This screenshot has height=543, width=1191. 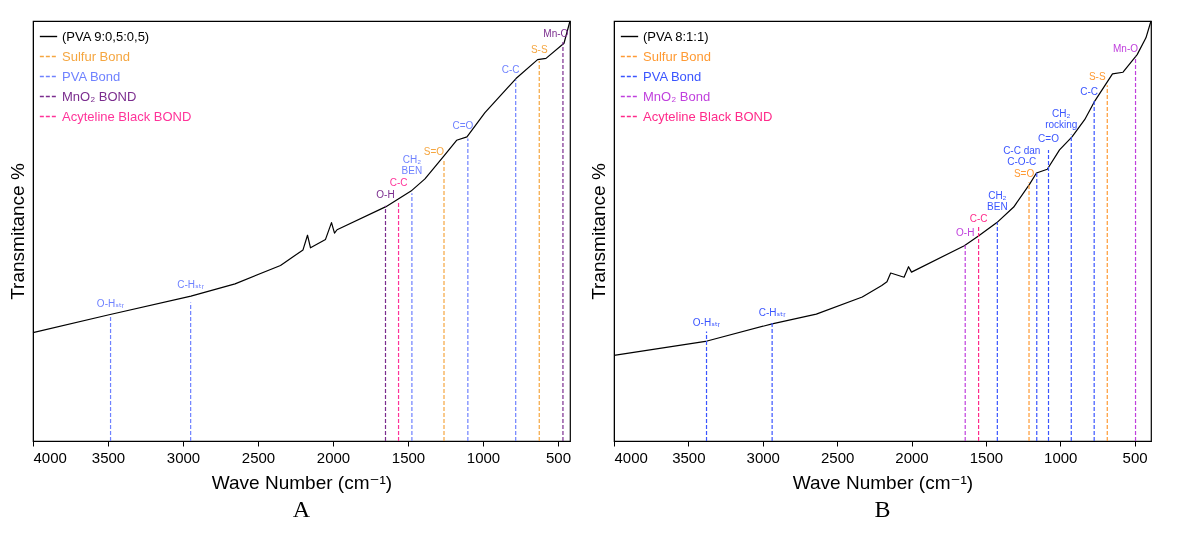 What do you see at coordinates (676, 36) in the screenshot?
I see `legend-label: (PVA 8:1:1)` at bounding box center [676, 36].